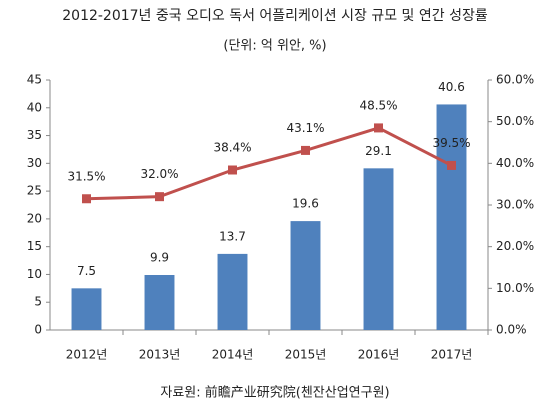 This screenshot has width=550, height=415. I want to click on y-tick-label: 25, so click(34, 191).